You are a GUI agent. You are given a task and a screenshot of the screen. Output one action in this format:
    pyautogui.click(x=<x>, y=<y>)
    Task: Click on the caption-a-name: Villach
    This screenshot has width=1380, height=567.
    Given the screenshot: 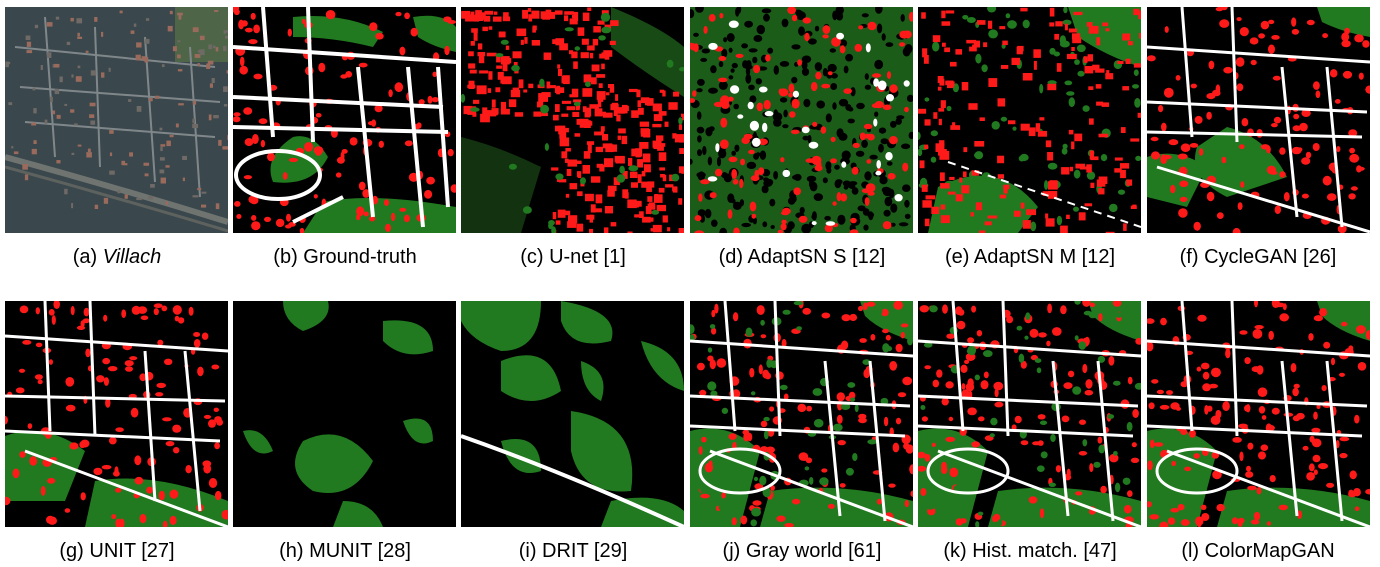 What is the action you would take?
    pyautogui.click(x=132, y=257)
    